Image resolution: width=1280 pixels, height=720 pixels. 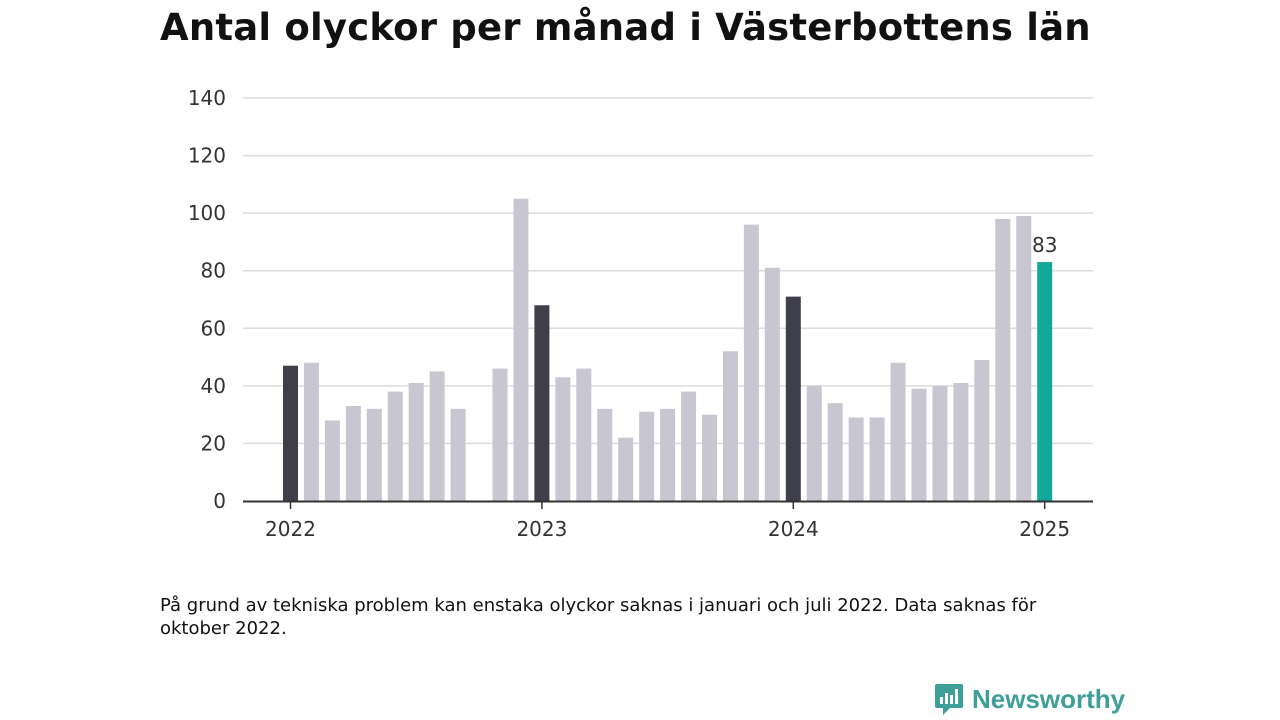 I want to click on logo-text: Newsworthy, so click(x=1049, y=698).